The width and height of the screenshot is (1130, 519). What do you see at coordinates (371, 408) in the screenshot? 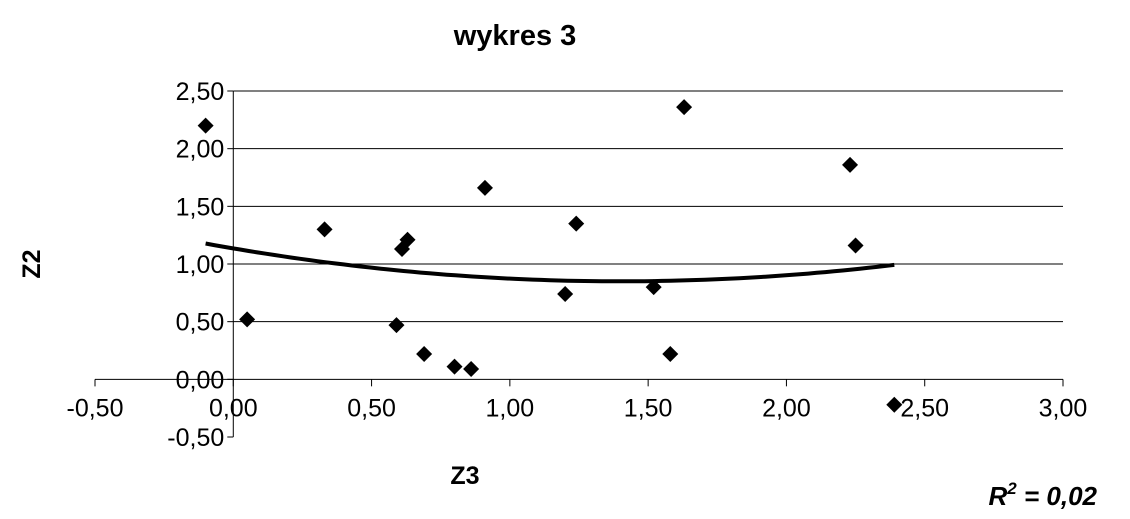
I see `x-tick-label: 0,50` at bounding box center [371, 408].